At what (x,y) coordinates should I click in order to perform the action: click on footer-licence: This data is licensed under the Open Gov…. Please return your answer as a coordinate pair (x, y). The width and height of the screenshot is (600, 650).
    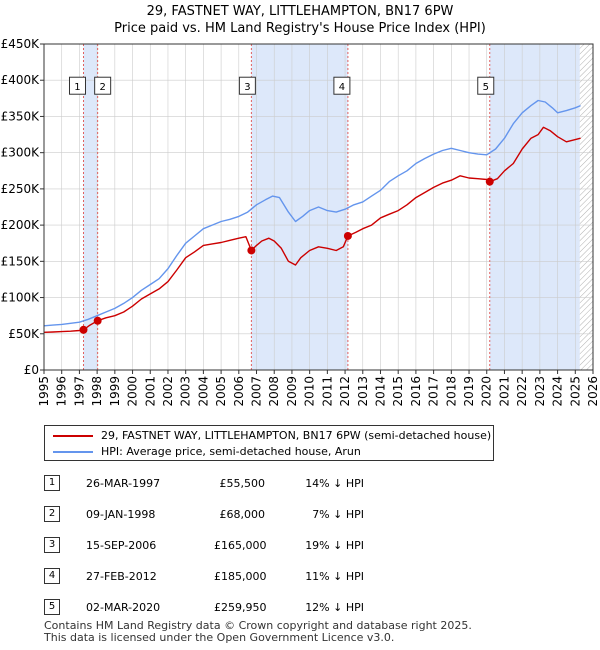
    Looking at the image, I should click on (219, 637).